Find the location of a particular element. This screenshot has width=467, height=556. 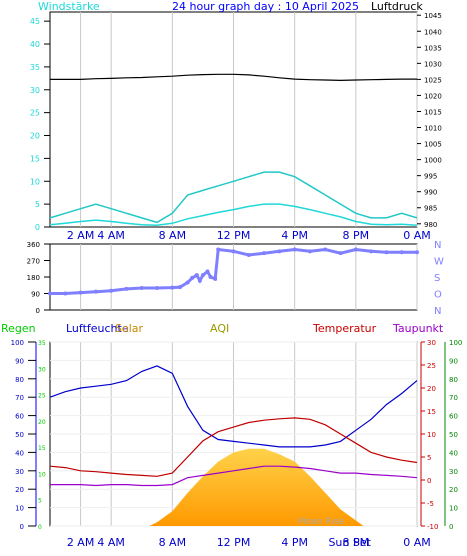

direction-degree-axis: 0 90 180 270 360 is located at coordinates (38, 278).